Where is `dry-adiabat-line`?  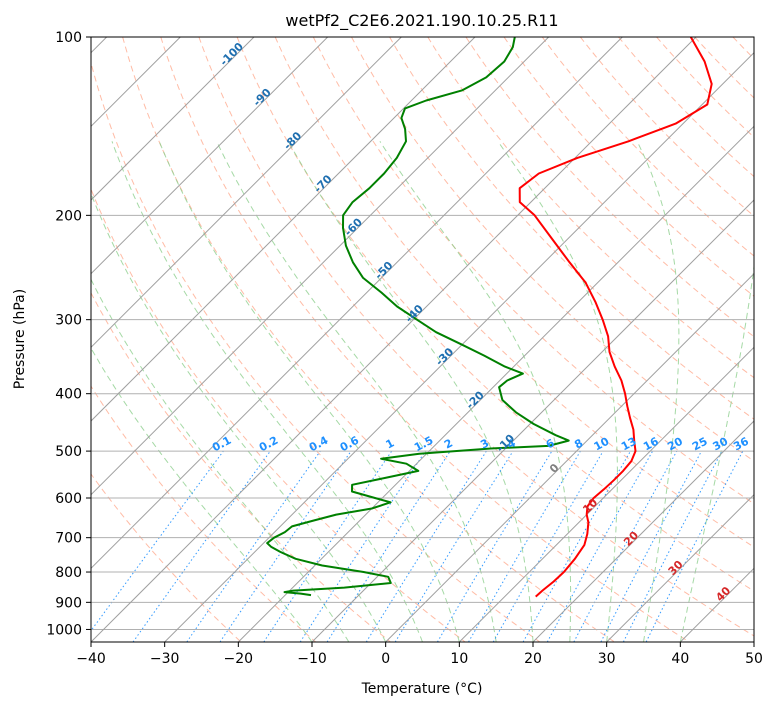
dry-adiabat-line is located at coordinates (647, 147).